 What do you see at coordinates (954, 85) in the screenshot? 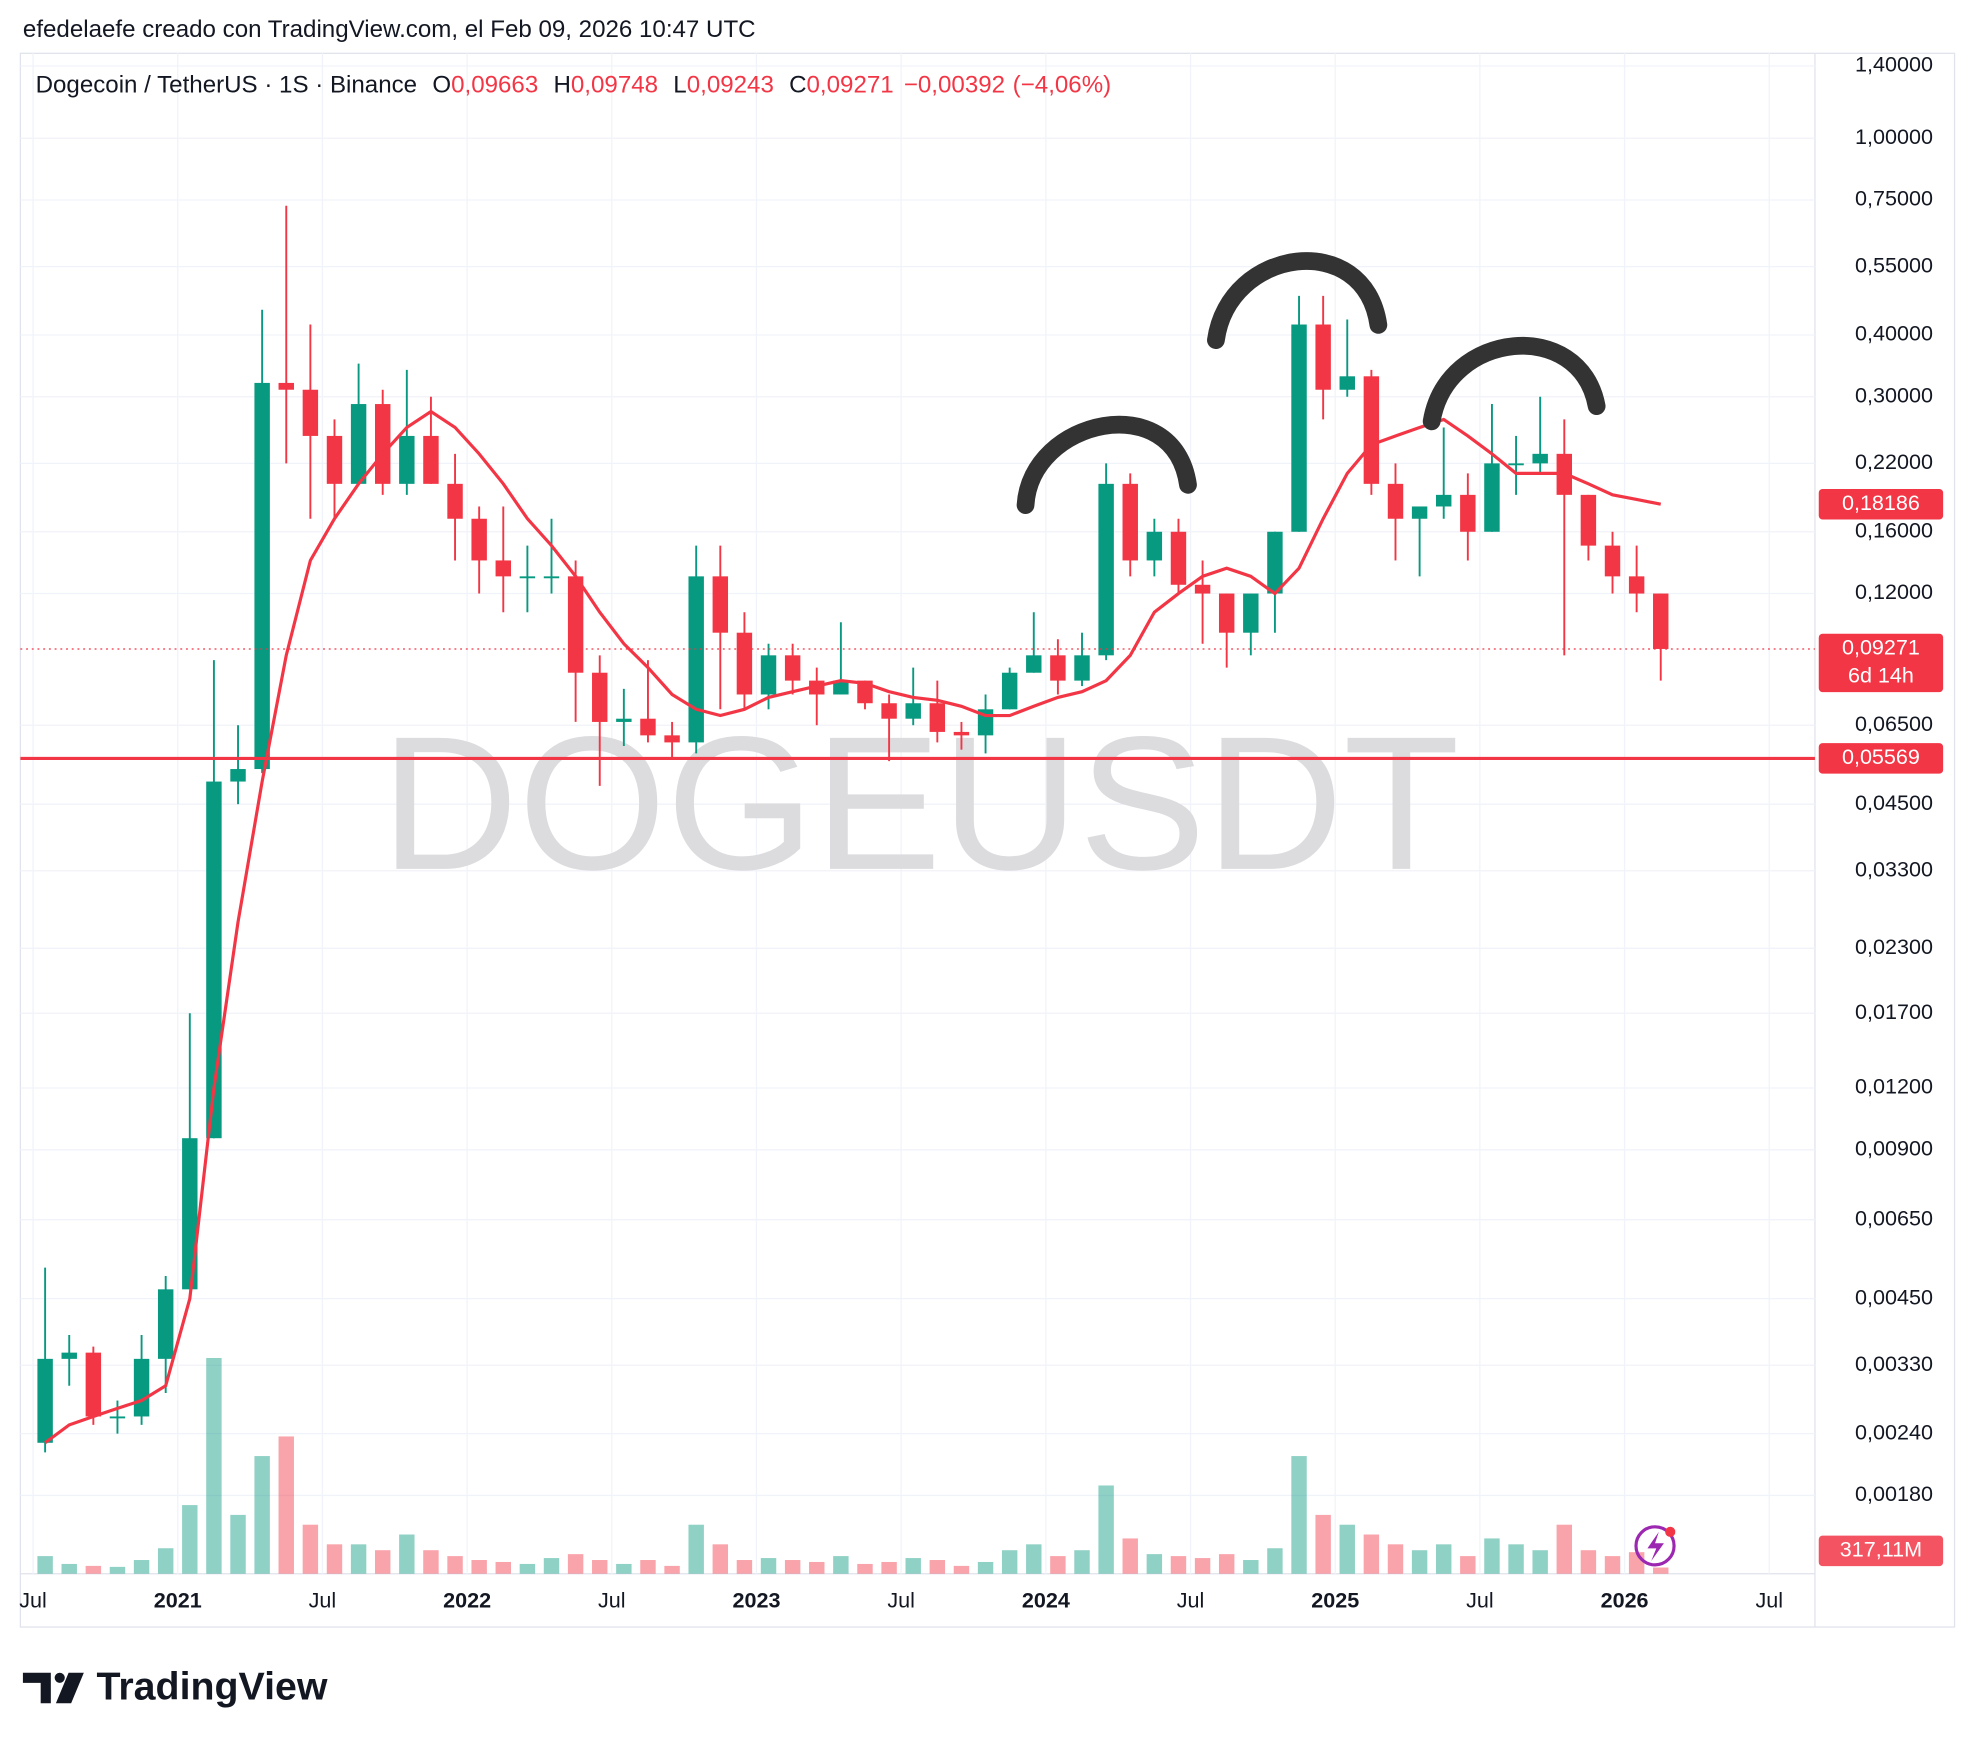
I see `legend-change: −0,00392` at bounding box center [954, 85].